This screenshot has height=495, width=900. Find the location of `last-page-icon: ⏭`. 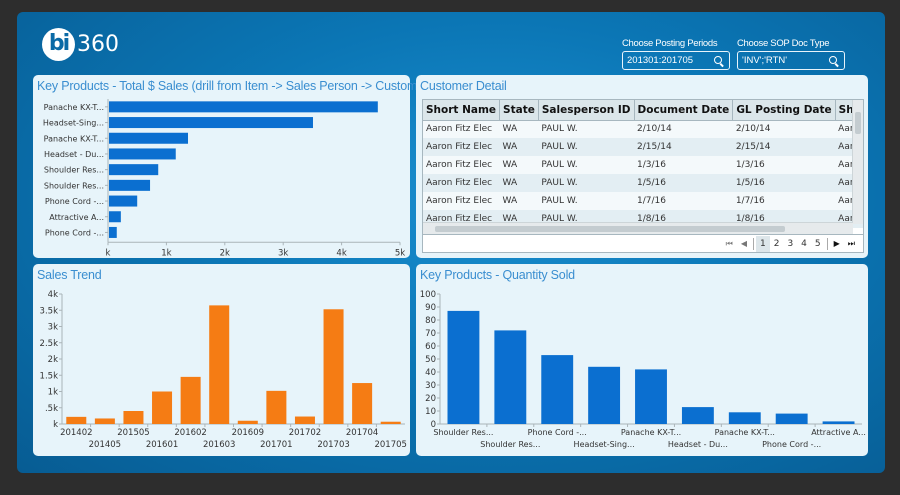

last-page-icon: ⏭ is located at coordinates (851, 243).